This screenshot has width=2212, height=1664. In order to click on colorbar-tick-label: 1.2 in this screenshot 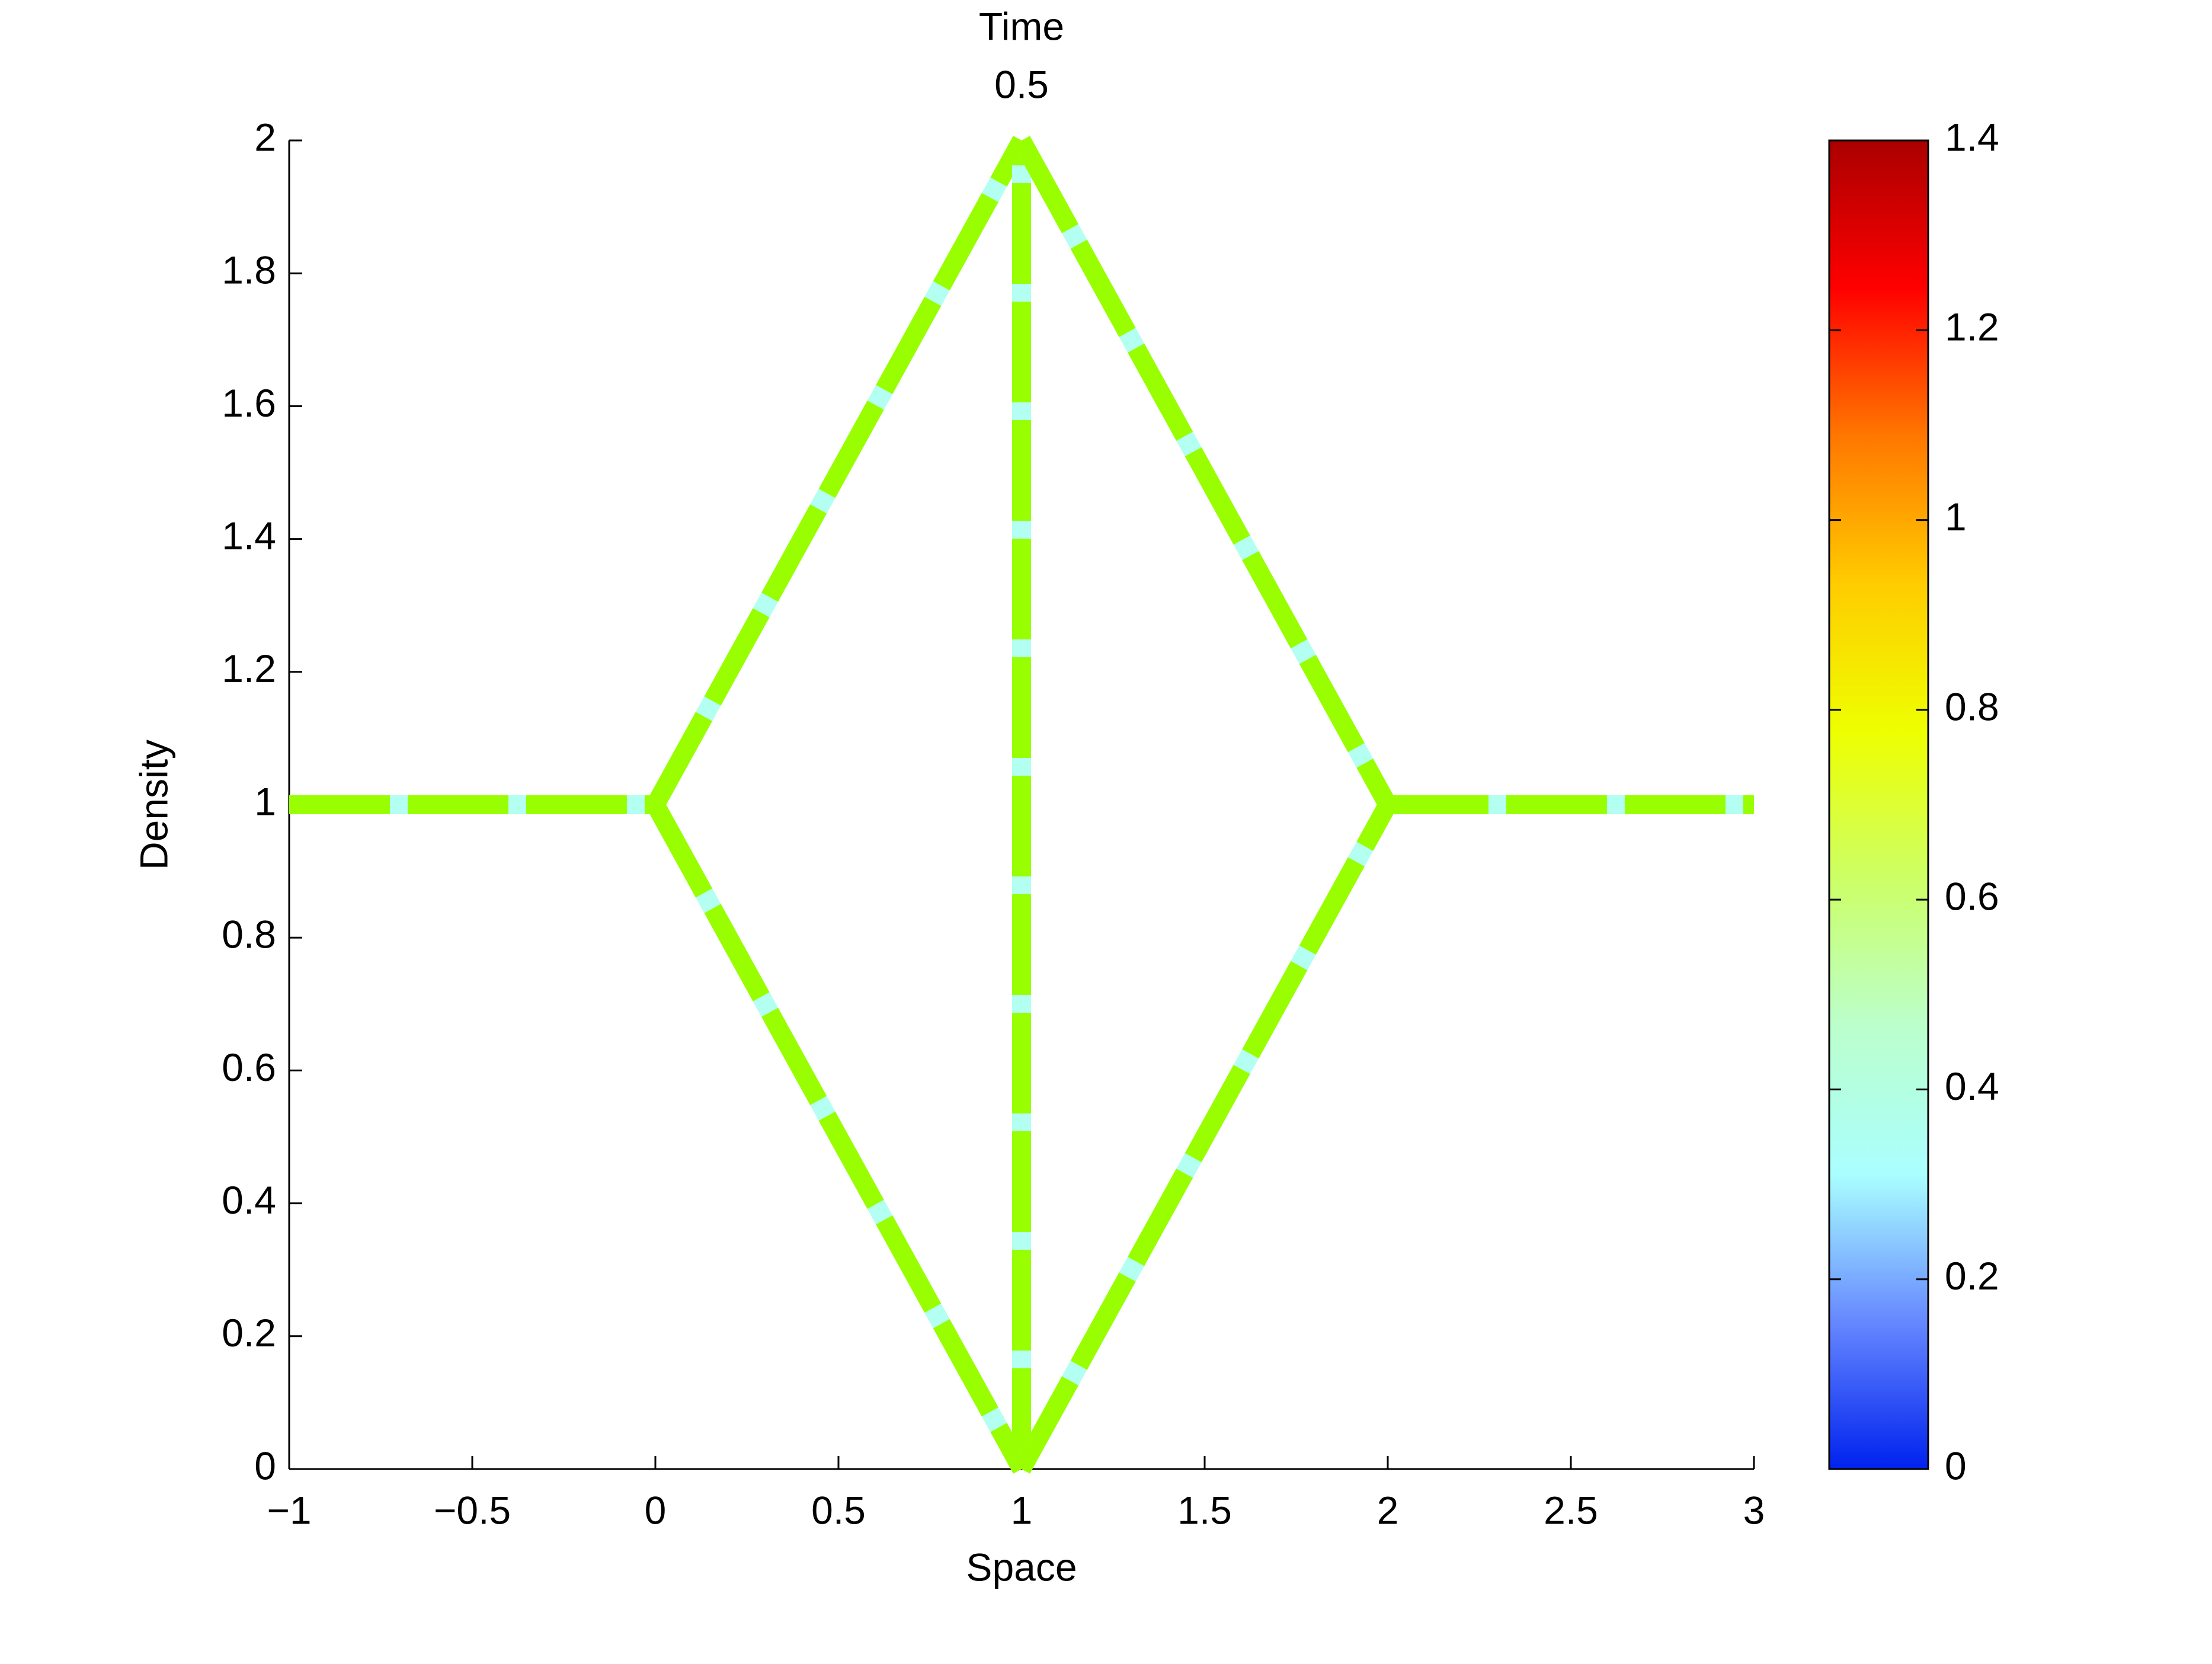, I will do `click(1972, 327)`.